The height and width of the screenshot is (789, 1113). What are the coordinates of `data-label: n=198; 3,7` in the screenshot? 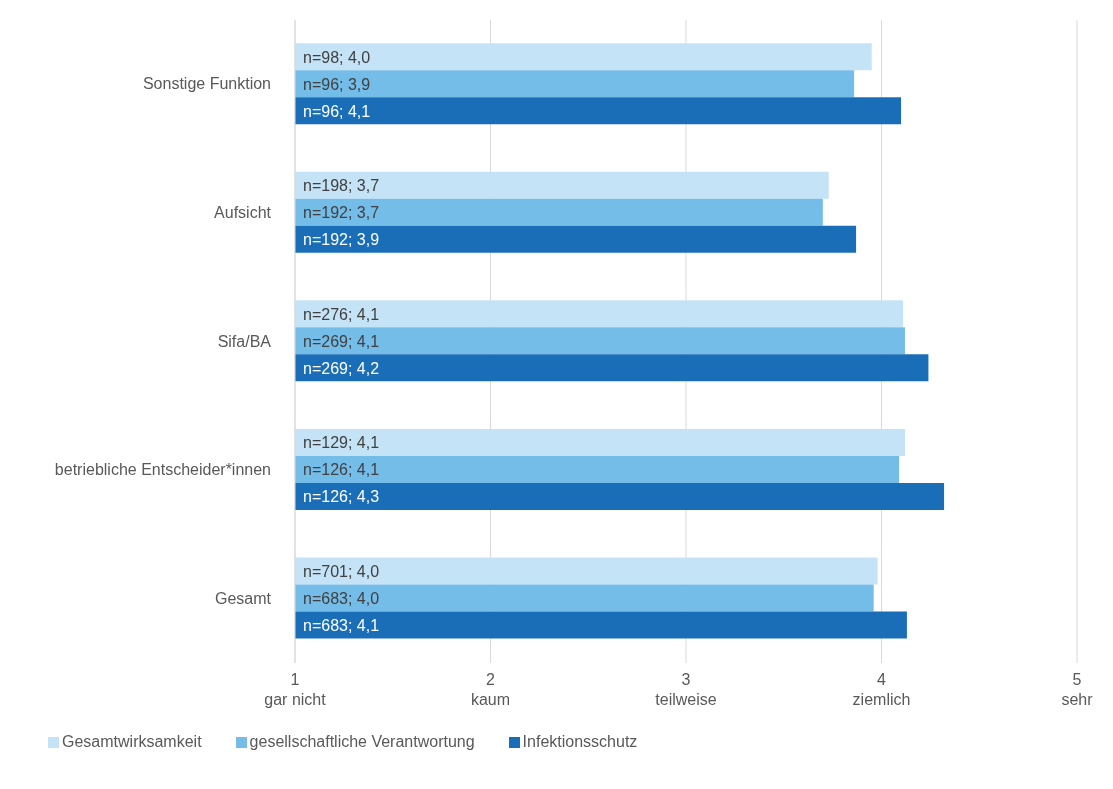 It's located at (341, 186).